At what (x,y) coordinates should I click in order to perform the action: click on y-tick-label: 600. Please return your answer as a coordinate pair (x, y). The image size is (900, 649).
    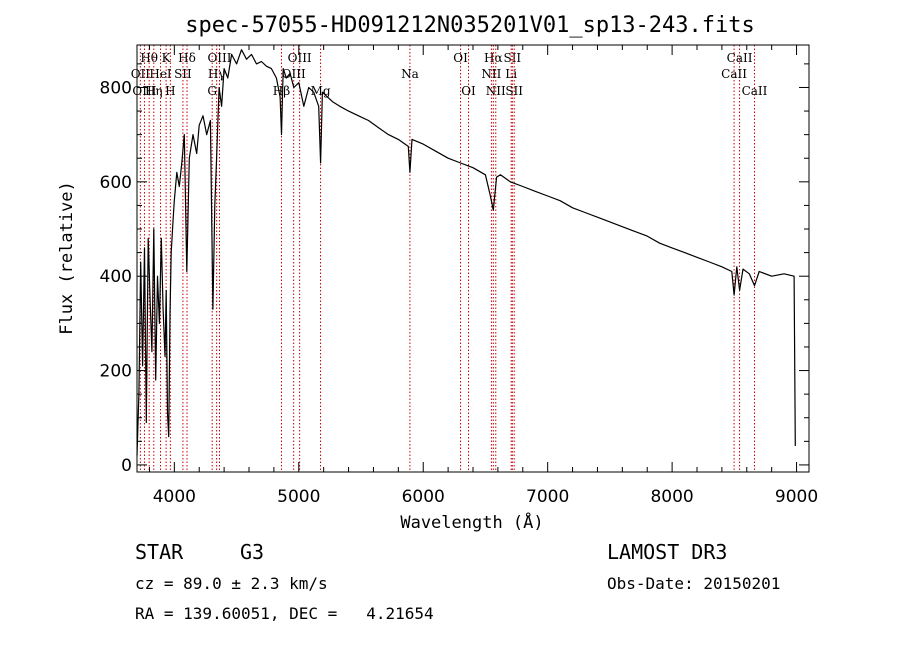
    Looking at the image, I should click on (116, 183).